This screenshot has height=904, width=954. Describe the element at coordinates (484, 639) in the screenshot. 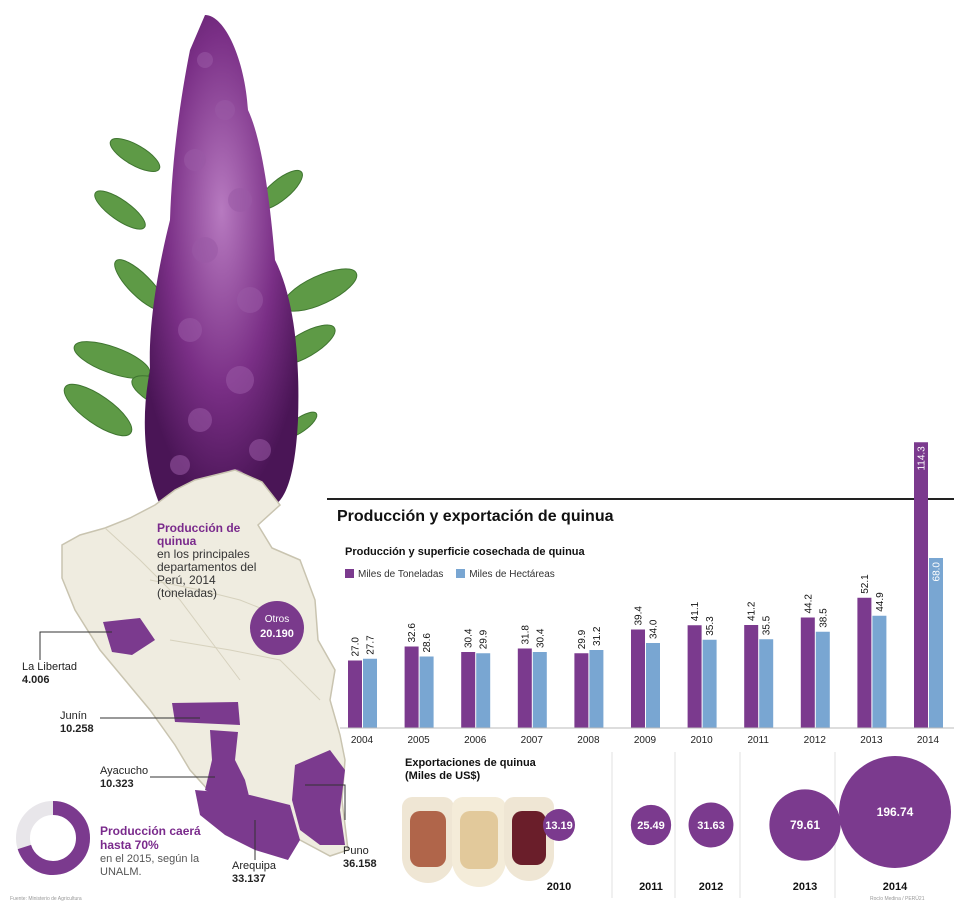

I see `label-hectareas-2006: 29.9` at that location.